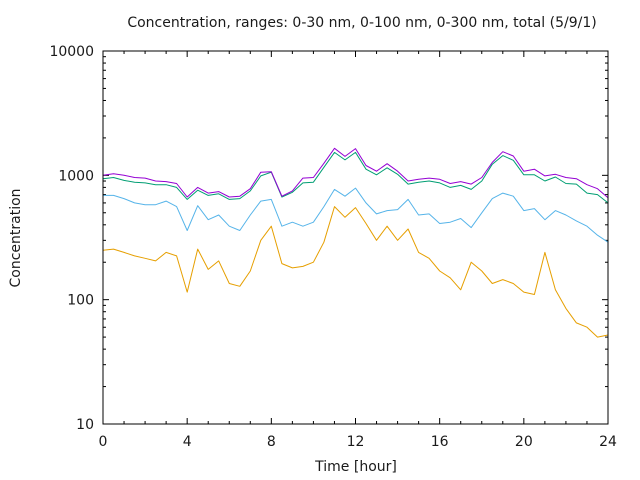 The image size is (640, 480). I want to click on series-line-0-300-nm, so click(355, 177).